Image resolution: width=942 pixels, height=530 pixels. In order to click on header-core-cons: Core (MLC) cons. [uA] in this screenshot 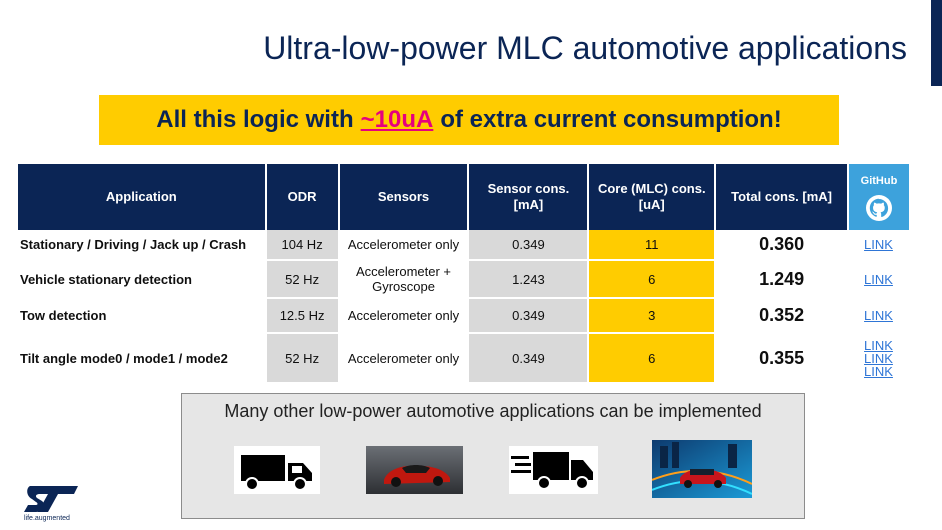, I will do `click(652, 197)`.